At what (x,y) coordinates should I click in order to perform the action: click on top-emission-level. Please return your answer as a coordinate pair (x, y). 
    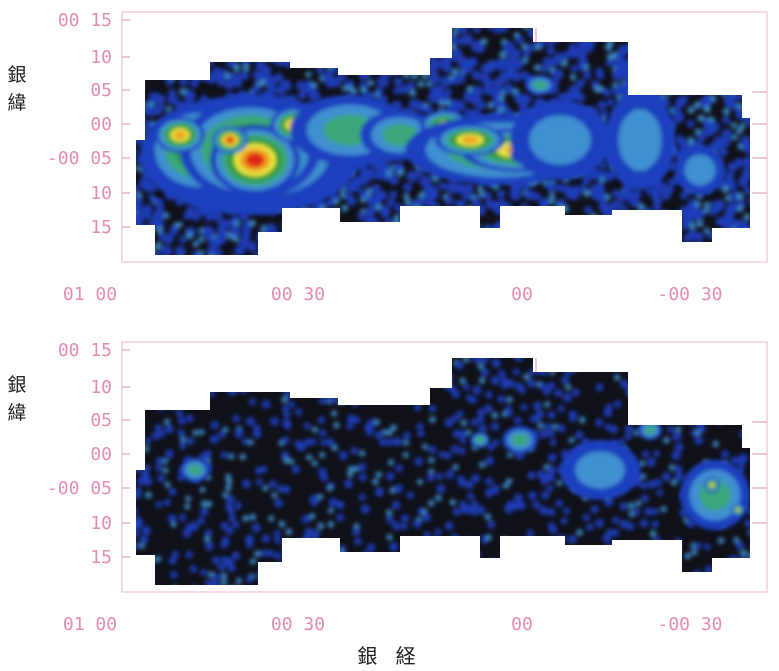
    Looking at the image, I should click on (560, 140).